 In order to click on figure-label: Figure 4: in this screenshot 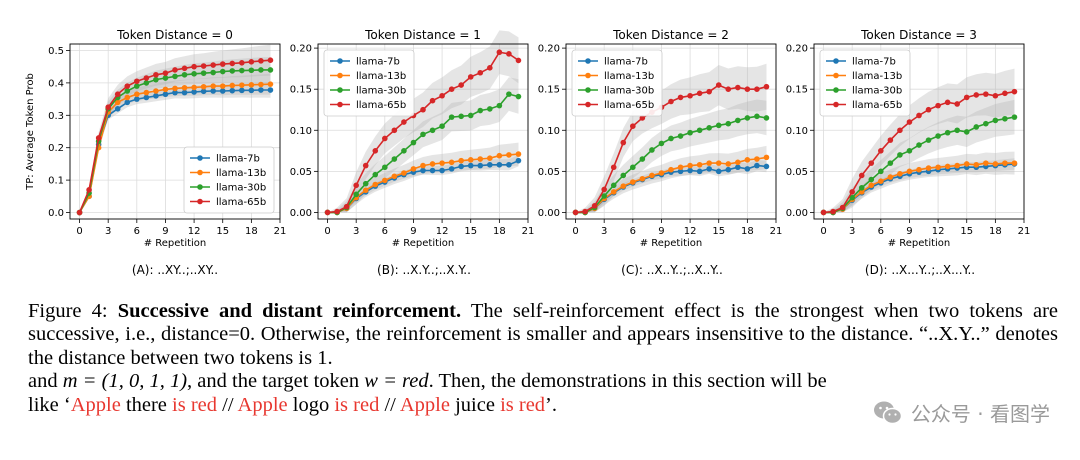, I will do `click(73, 311)`.